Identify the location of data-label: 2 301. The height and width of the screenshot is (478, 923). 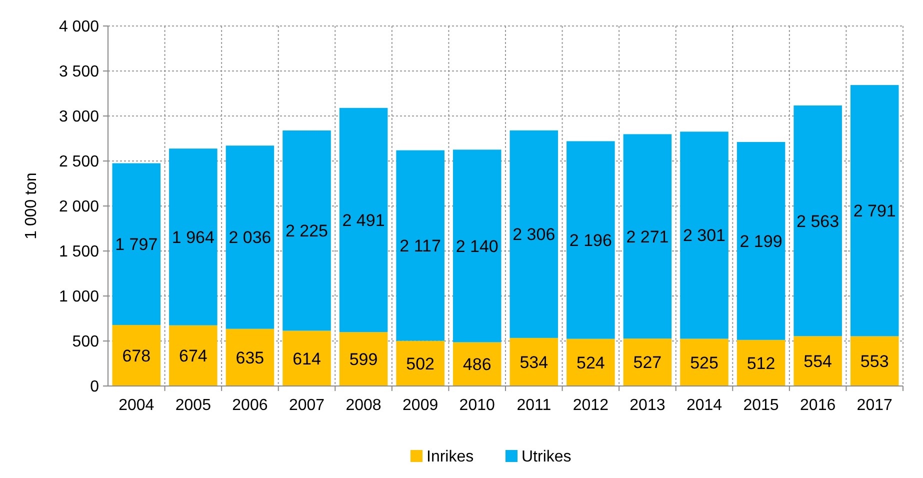
(704, 236).